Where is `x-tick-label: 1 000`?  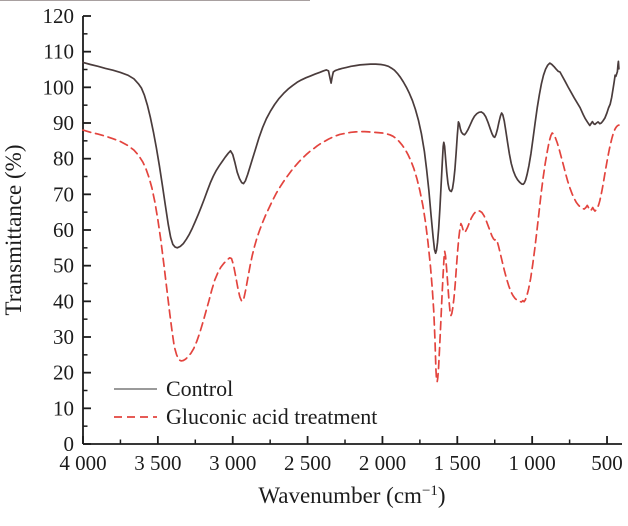
x-tick-label: 1 000 is located at coordinates (532, 463).